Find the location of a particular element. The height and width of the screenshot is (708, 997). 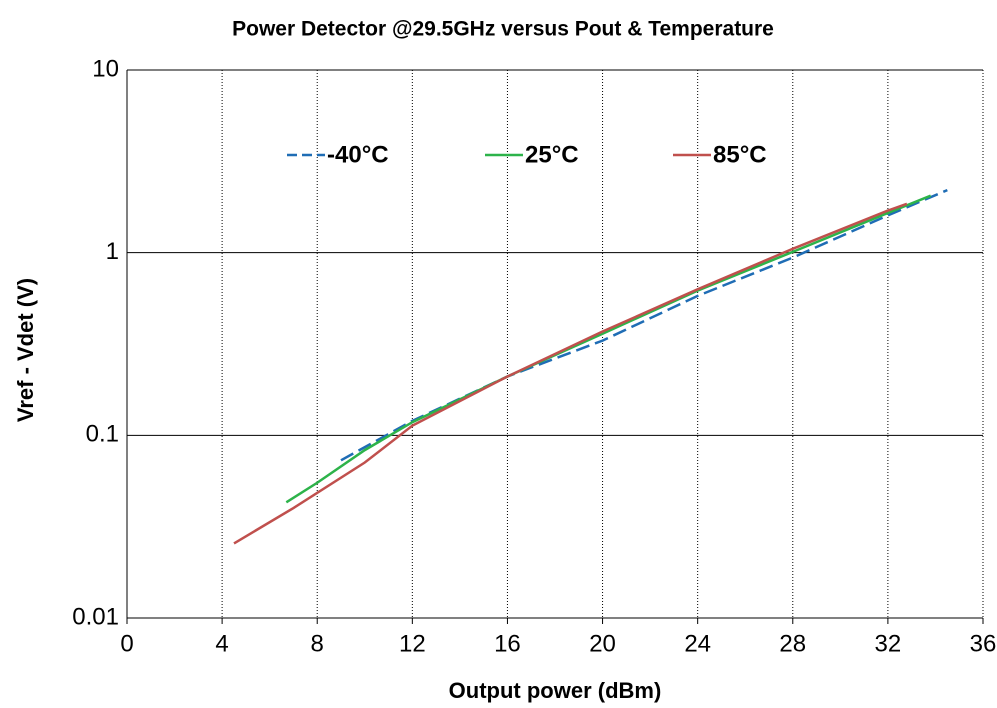

x-tick-label: 0 is located at coordinates (126, 643).